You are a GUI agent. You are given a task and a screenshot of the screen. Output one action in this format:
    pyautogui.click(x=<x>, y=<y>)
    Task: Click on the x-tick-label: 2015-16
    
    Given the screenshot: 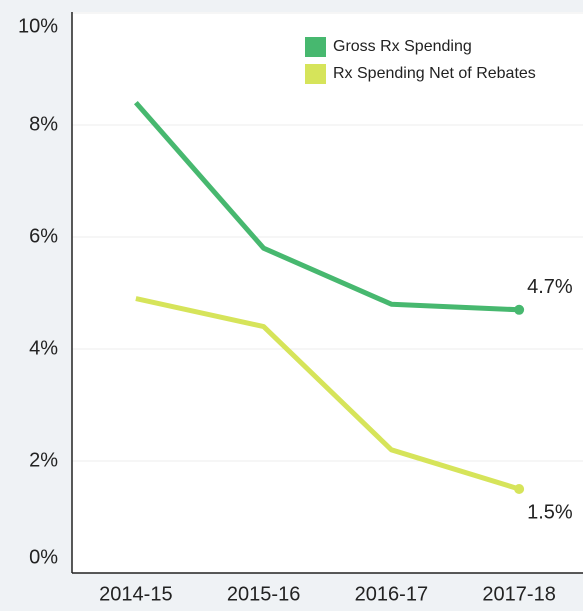 What is the action you would take?
    pyautogui.click(x=263, y=594)
    